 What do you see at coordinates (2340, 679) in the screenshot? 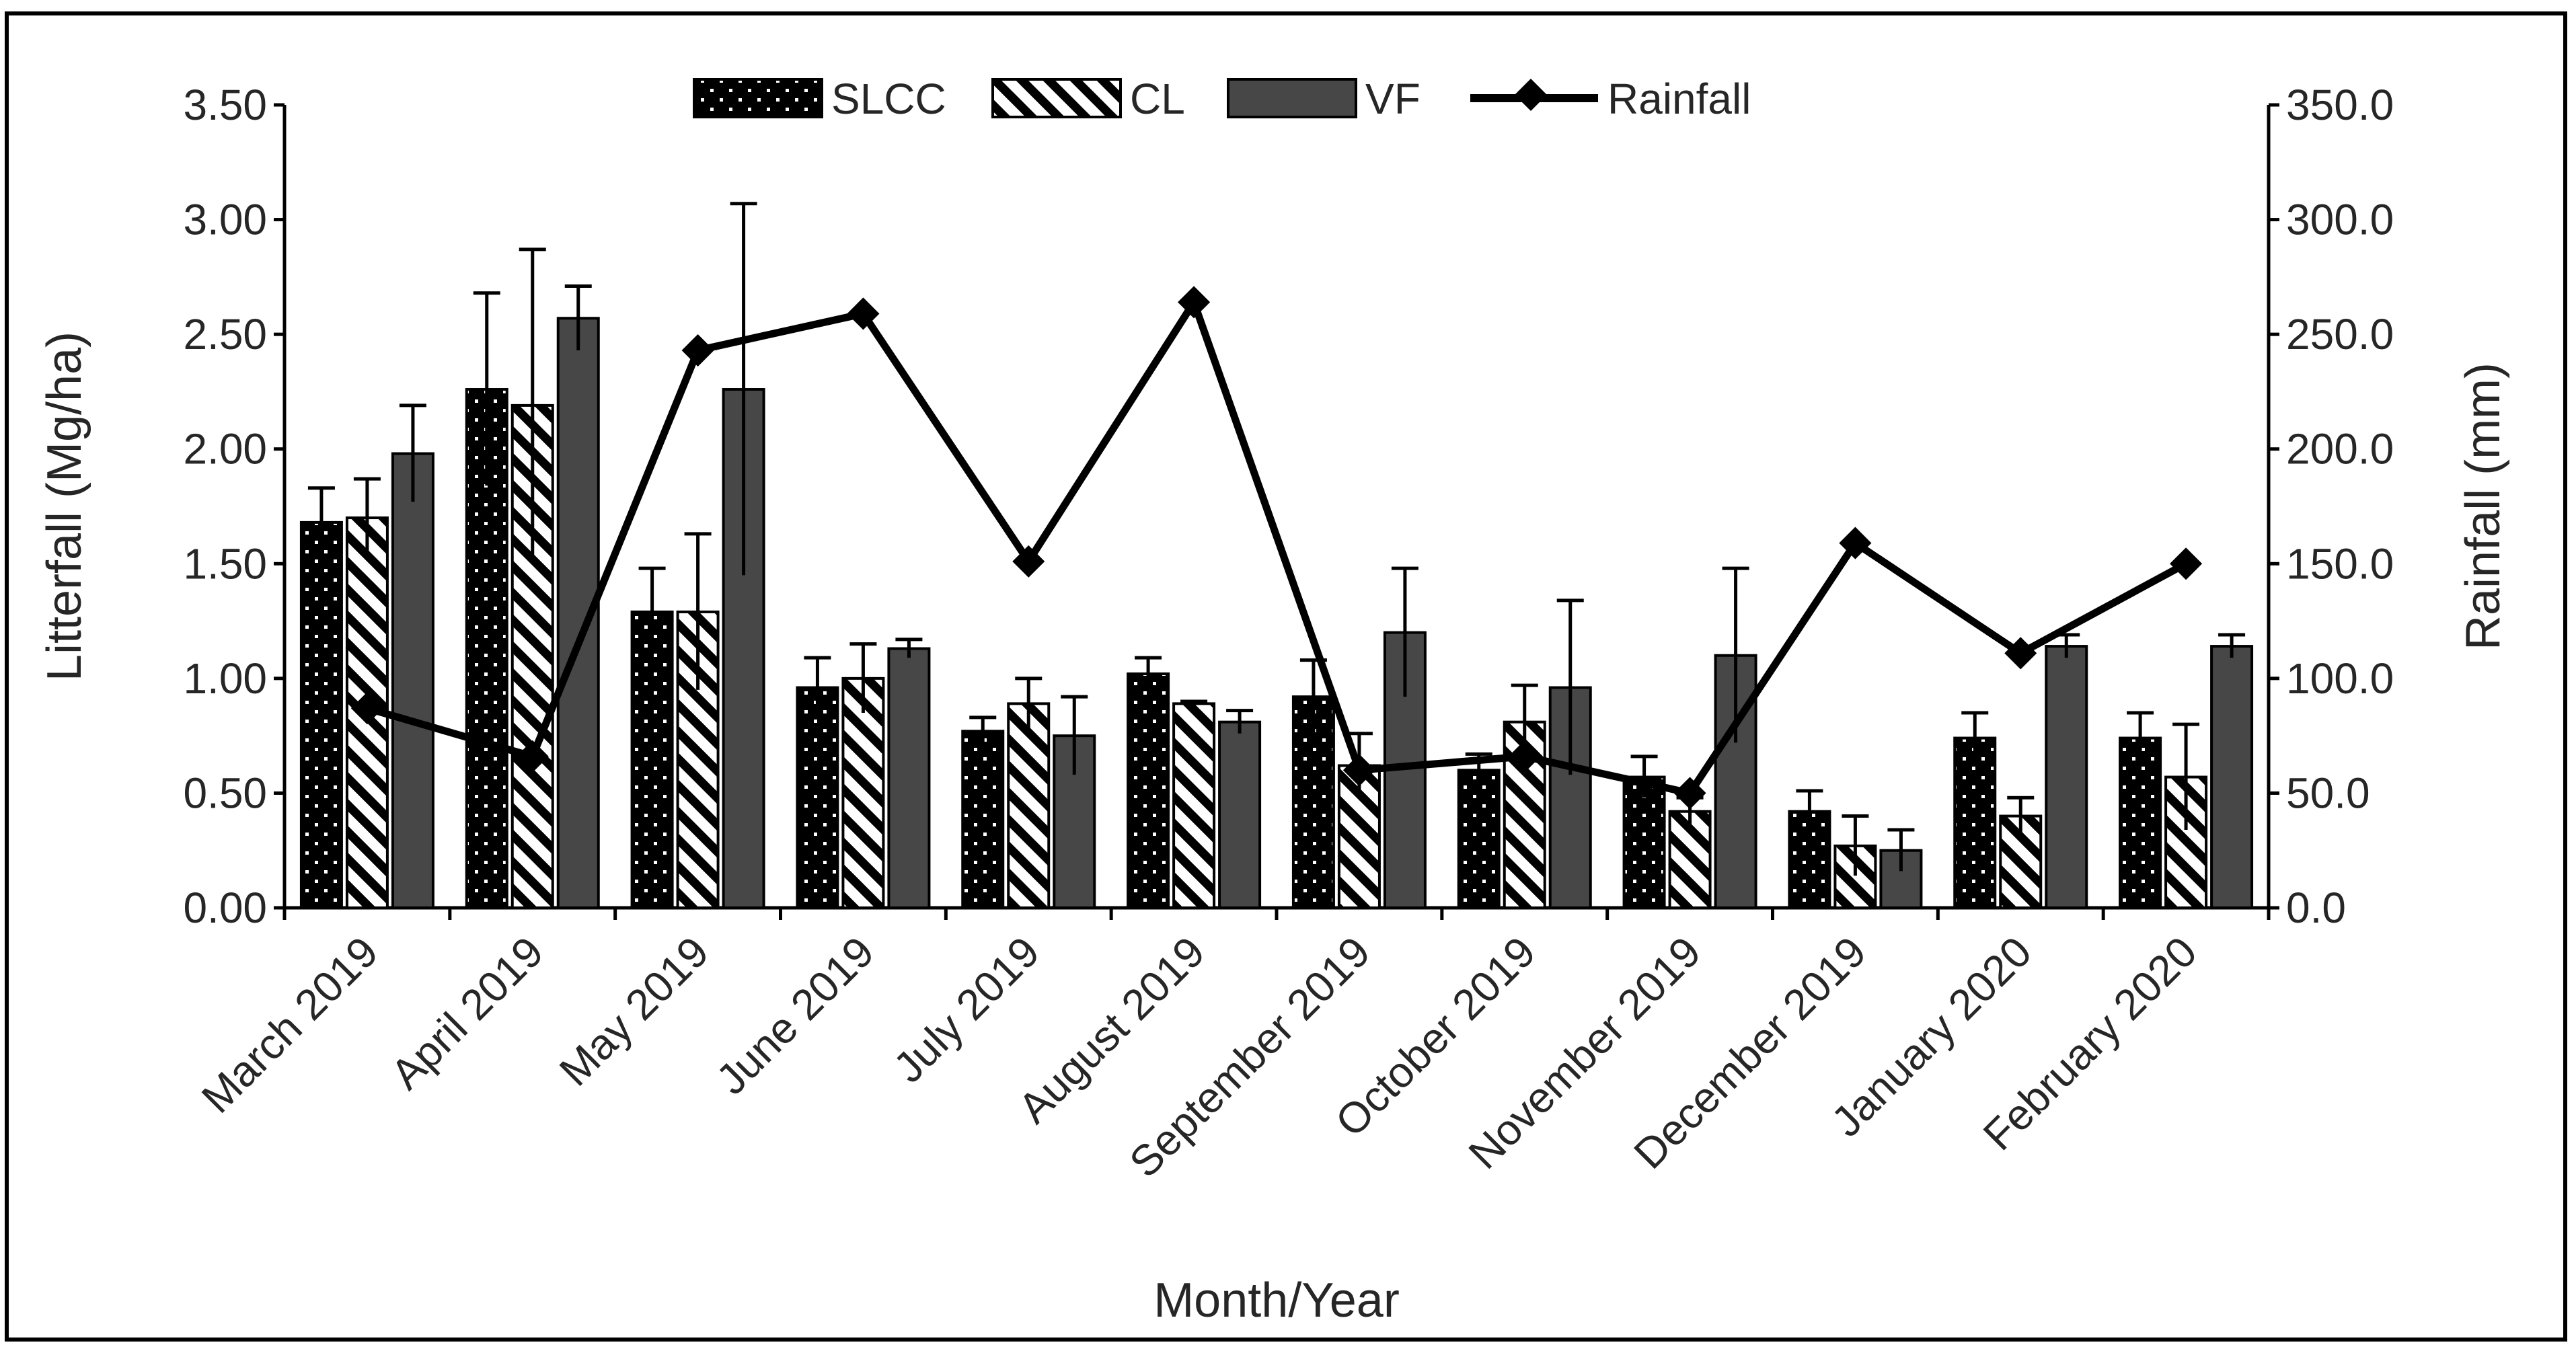
I see `y2-tick-label: 100.0` at bounding box center [2340, 679].